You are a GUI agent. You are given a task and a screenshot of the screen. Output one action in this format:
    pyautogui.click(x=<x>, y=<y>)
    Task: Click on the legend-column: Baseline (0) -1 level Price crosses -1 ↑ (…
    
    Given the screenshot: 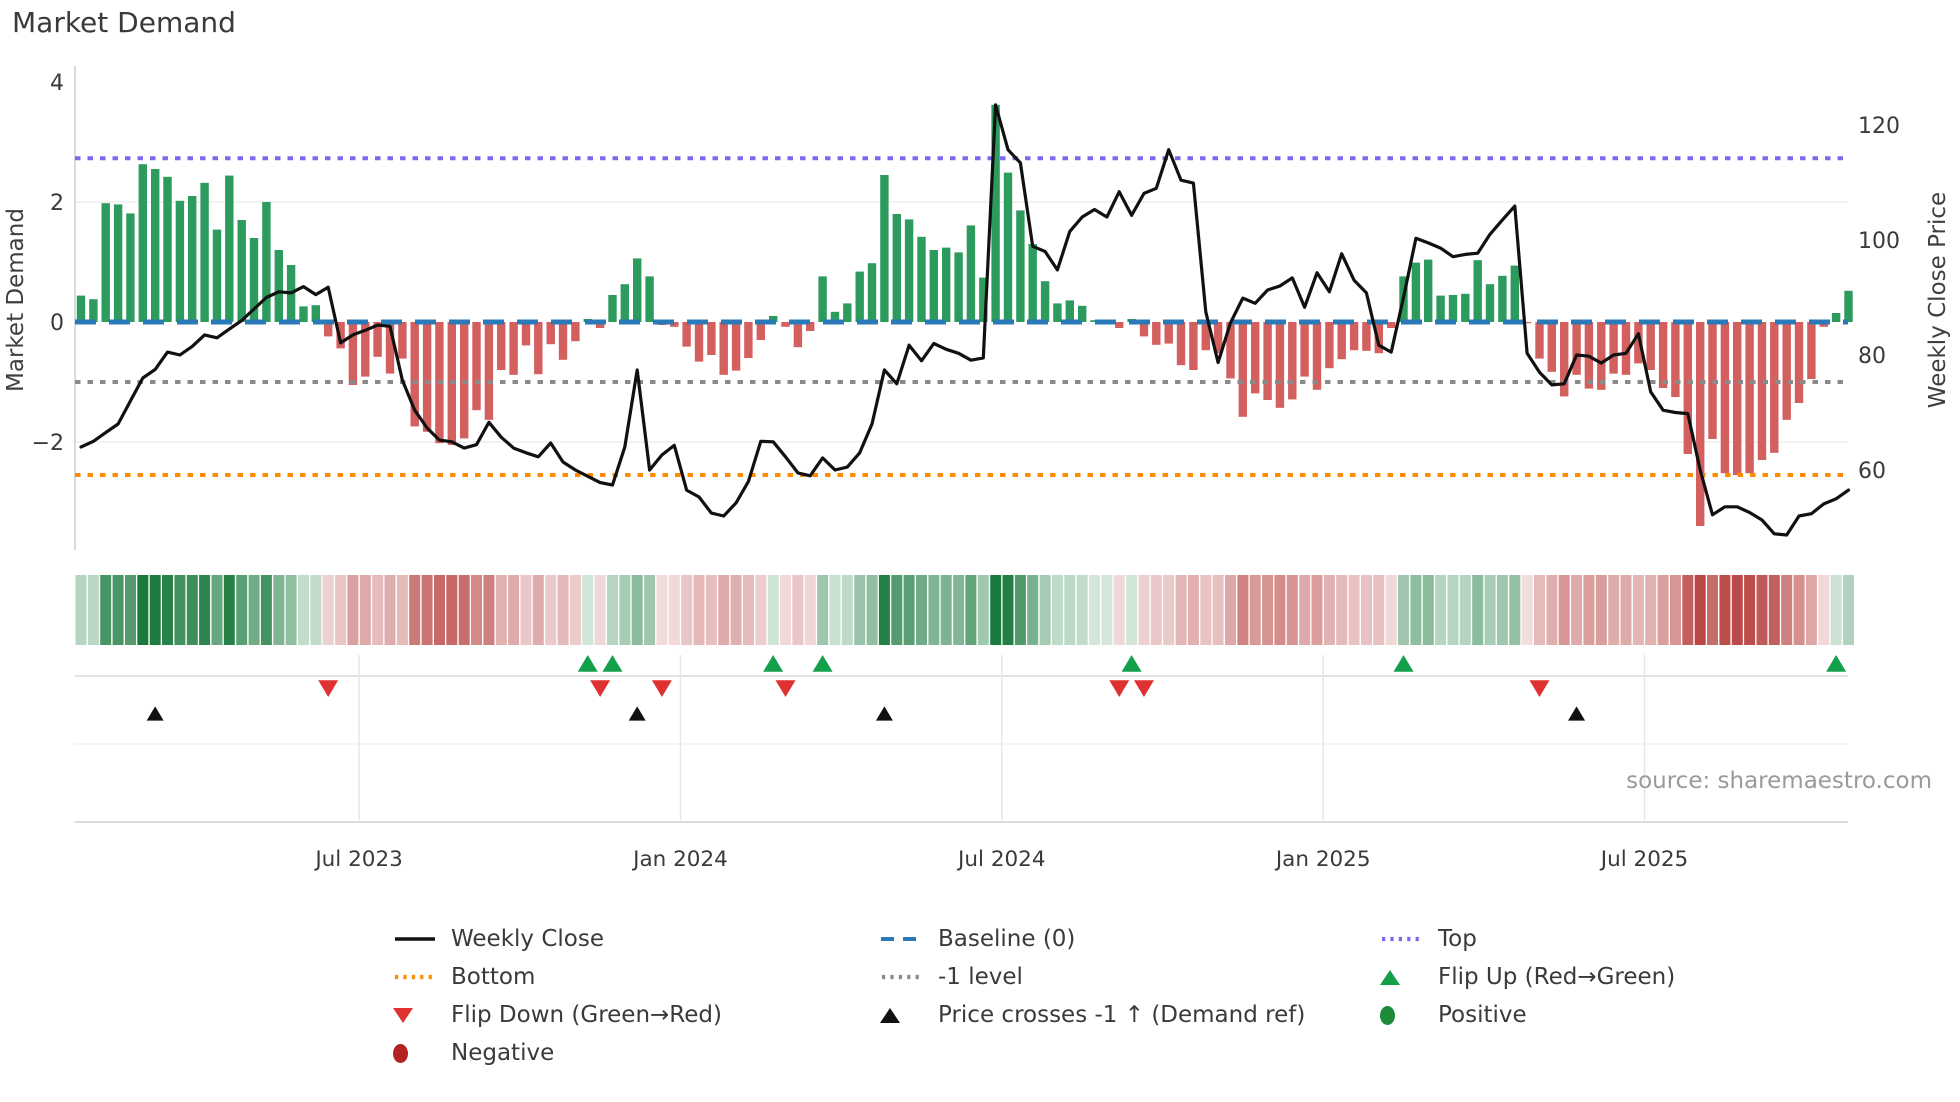 What is the action you would take?
    pyautogui.click(x=1130, y=996)
    